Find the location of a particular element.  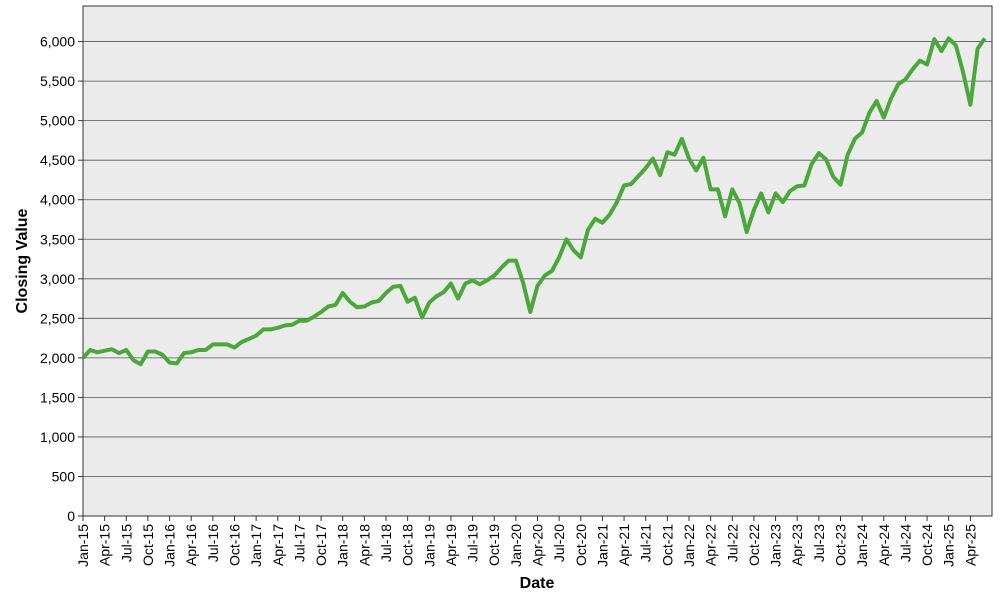

y-tick-label: 4,000 is located at coordinates (57, 200).